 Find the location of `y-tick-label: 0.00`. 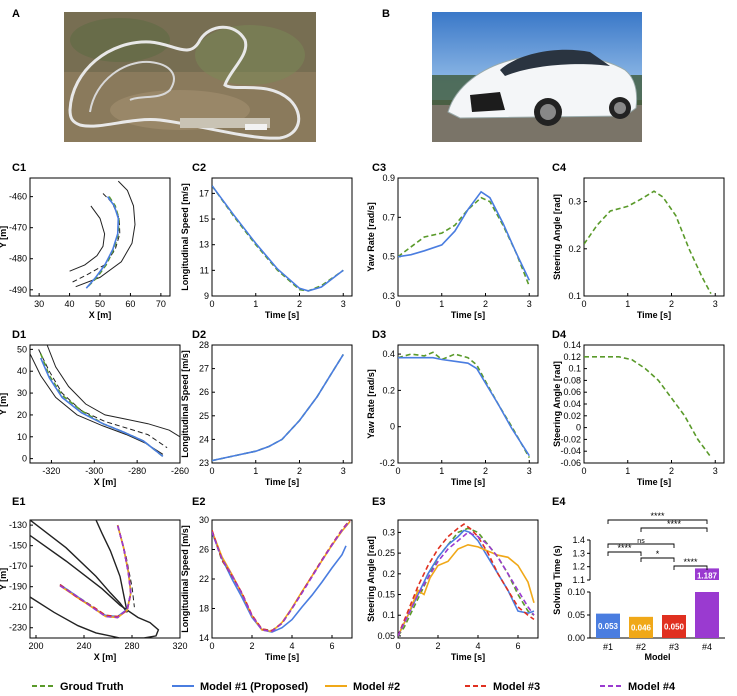

y-tick-label: 0.00 is located at coordinates (576, 638).